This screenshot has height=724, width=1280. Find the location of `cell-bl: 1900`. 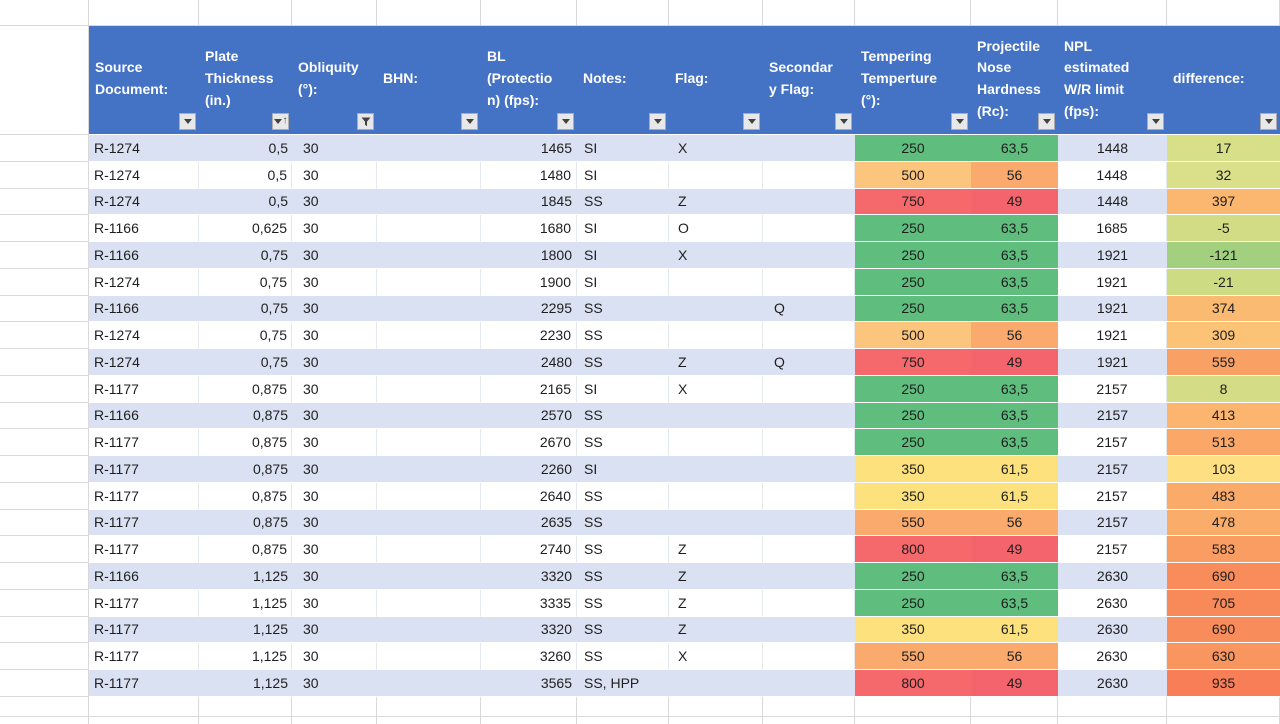

cell-bl: 1900 is located at coordinates (529, 282).